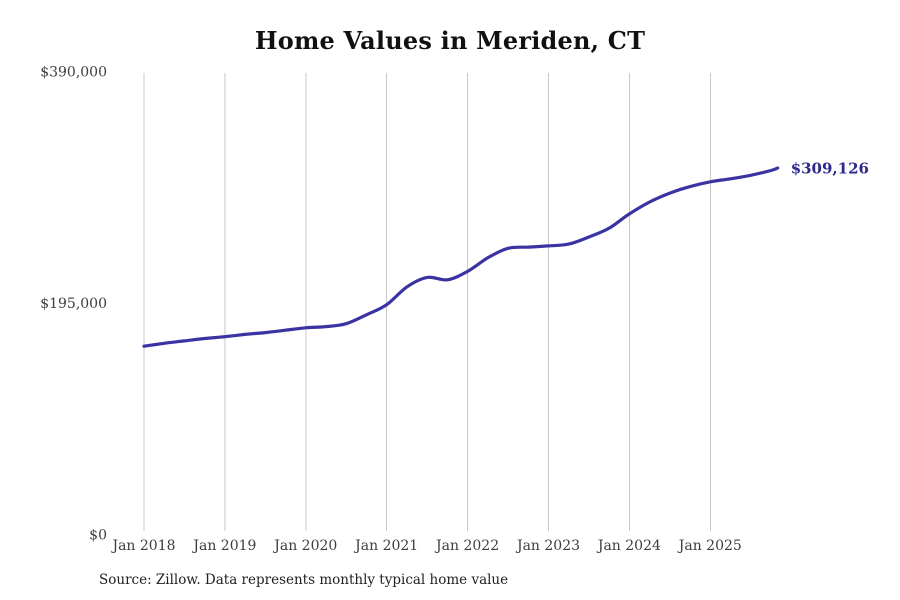 This screenshot has height=600, width=900. What do you see at coordinates (709, 546) in the screenshot?
I see `x-tick-label: Jan 2025` at bounding box center [709, 546].